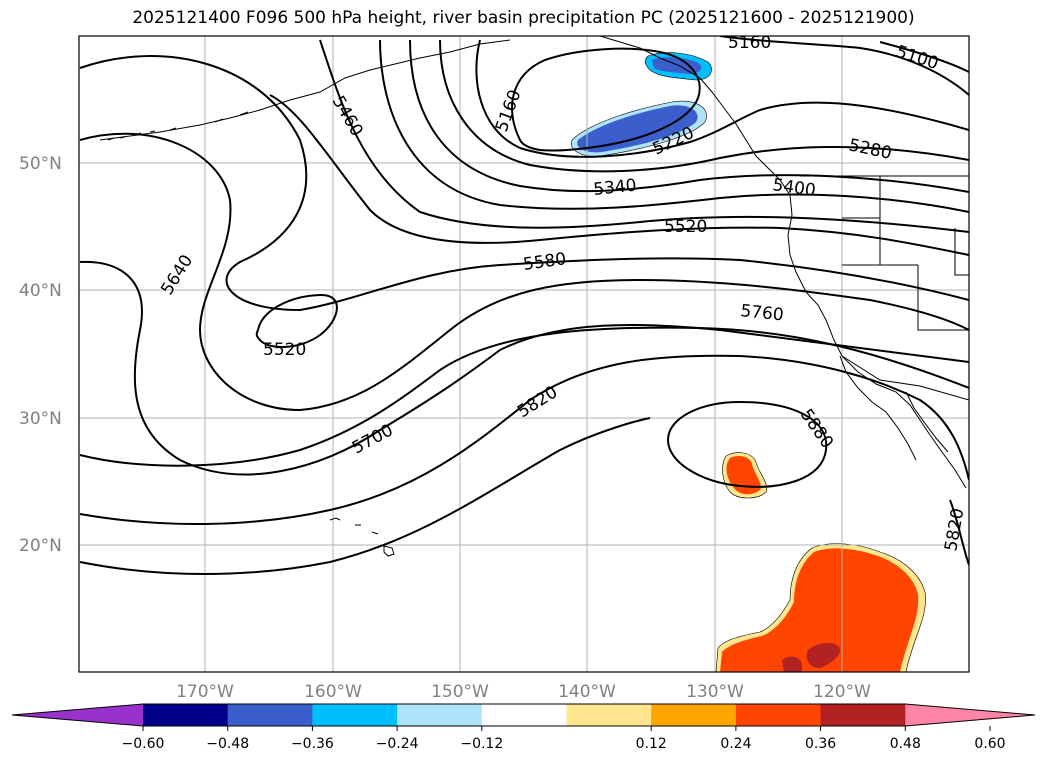  Describe the element at coordinates (481, 744) in the screenshot. I see `colorbar-tick-label: −0.12` at that location.